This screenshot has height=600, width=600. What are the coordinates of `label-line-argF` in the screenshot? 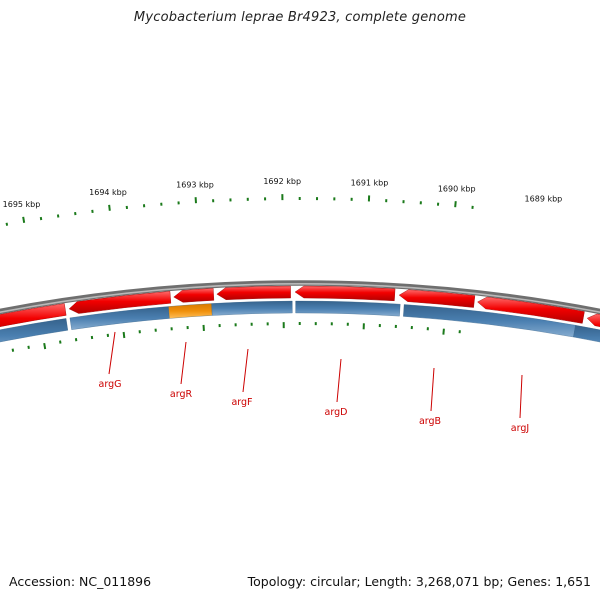 It's located at (245, 370).